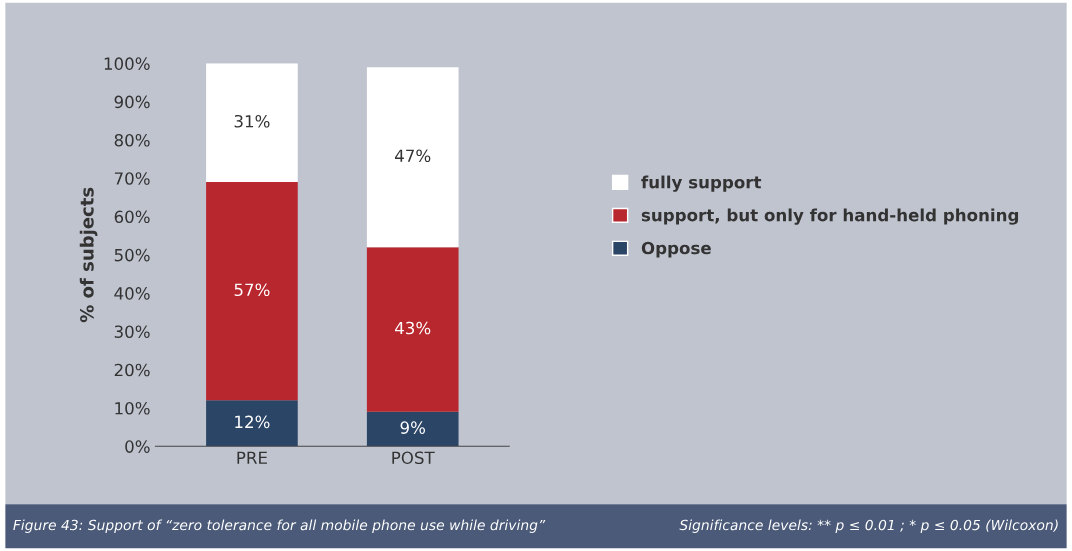  What do you see at coordinates (676, 249) in the screenshot?
I see `legend-label: Oppose` at bounding box center [676, 249].